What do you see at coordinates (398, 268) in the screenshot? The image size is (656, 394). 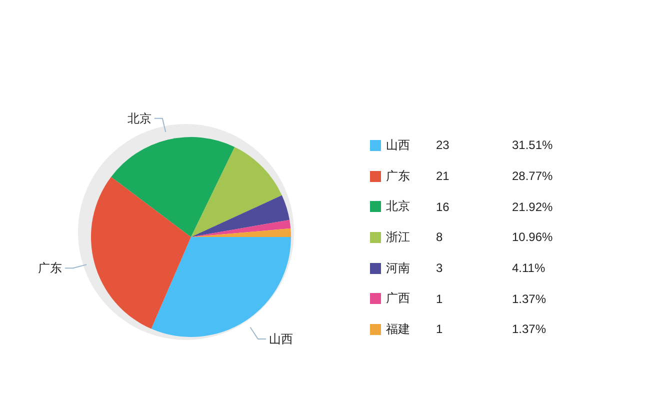 I see `legend-label: 河南` at bounding box center [398, 268].